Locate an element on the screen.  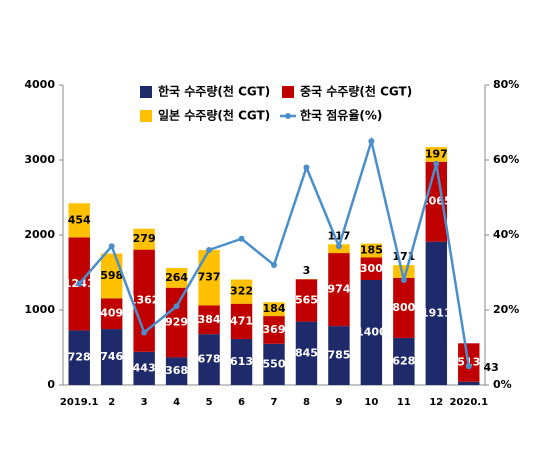
y2-tick-label: 40% is located at coordinates (506, 234).